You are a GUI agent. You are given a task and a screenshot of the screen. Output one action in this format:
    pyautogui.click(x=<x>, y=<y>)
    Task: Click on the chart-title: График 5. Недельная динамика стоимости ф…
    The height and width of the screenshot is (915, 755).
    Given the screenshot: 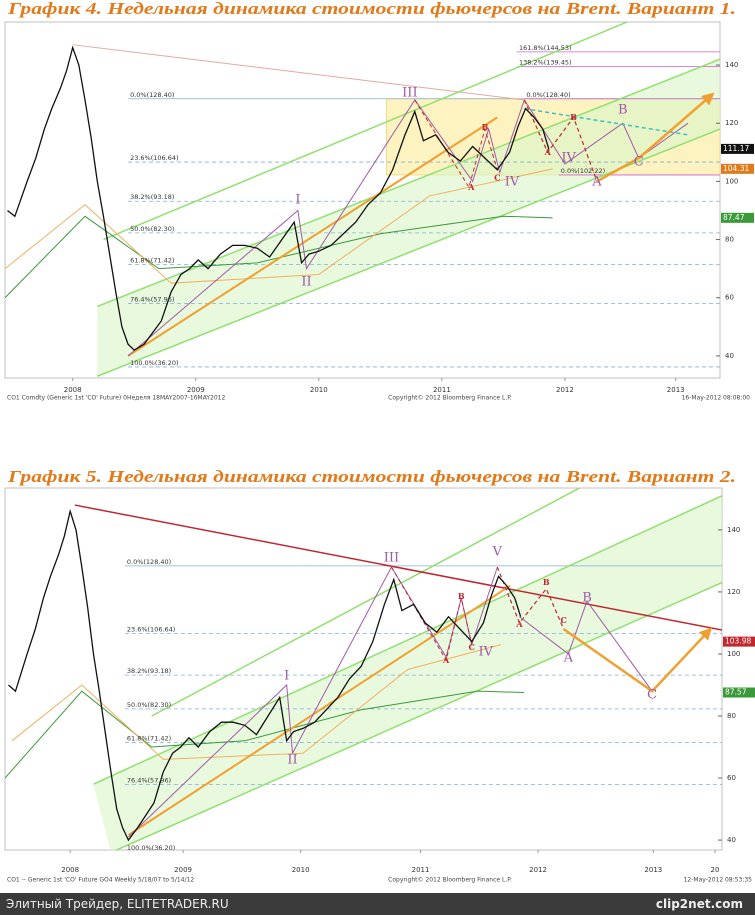 What is the action you would take?
    pyautogui.click(x=371, y=476)
    